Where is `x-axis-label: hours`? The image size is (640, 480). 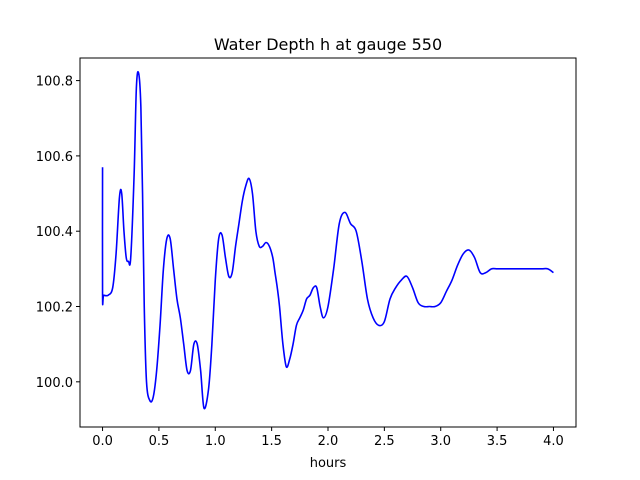 x-axis-label: hours is located at coordinates (328, 463).